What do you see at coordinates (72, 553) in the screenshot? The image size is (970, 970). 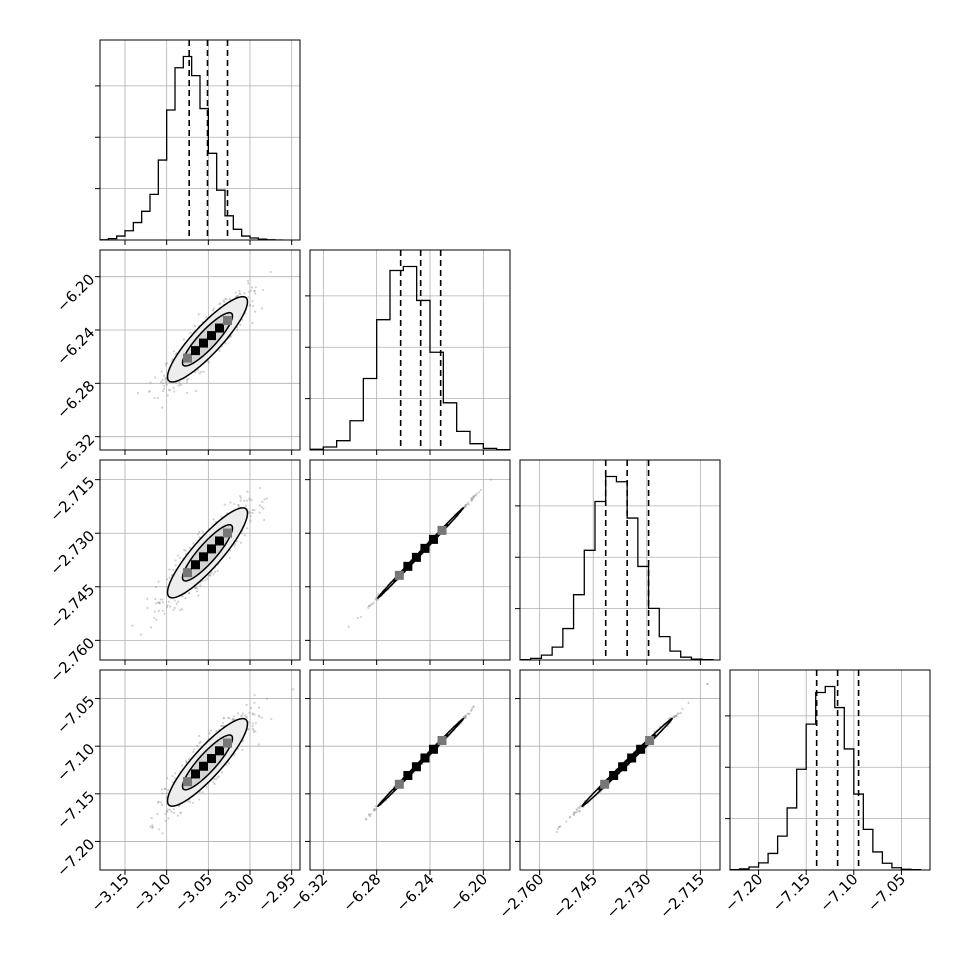 I see `y-tick-label: −2.730` at bounding box center [72, 553].